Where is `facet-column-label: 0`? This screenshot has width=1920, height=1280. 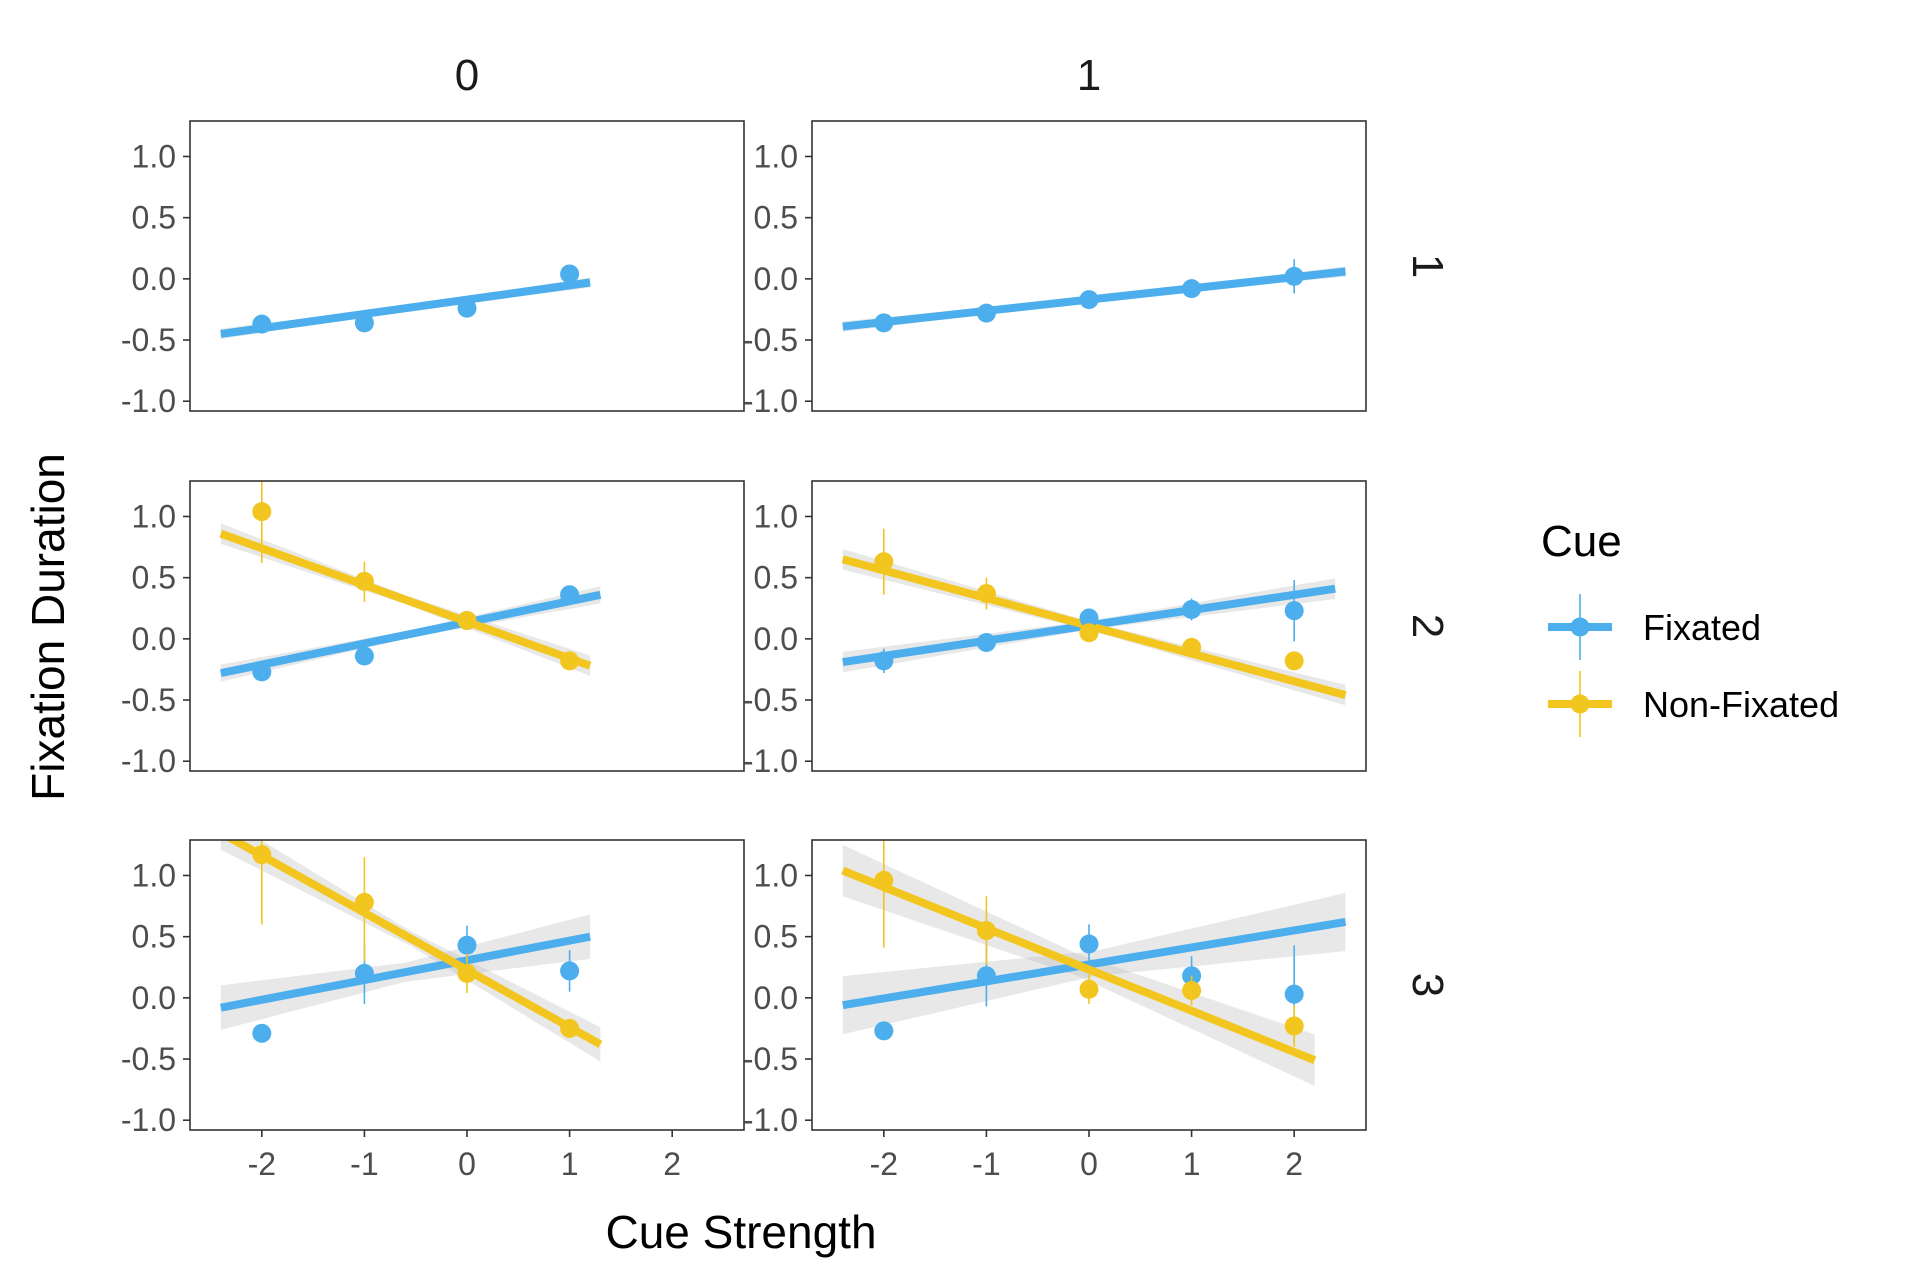
facet-column-label: 0 is located at coordinates (467, 75).